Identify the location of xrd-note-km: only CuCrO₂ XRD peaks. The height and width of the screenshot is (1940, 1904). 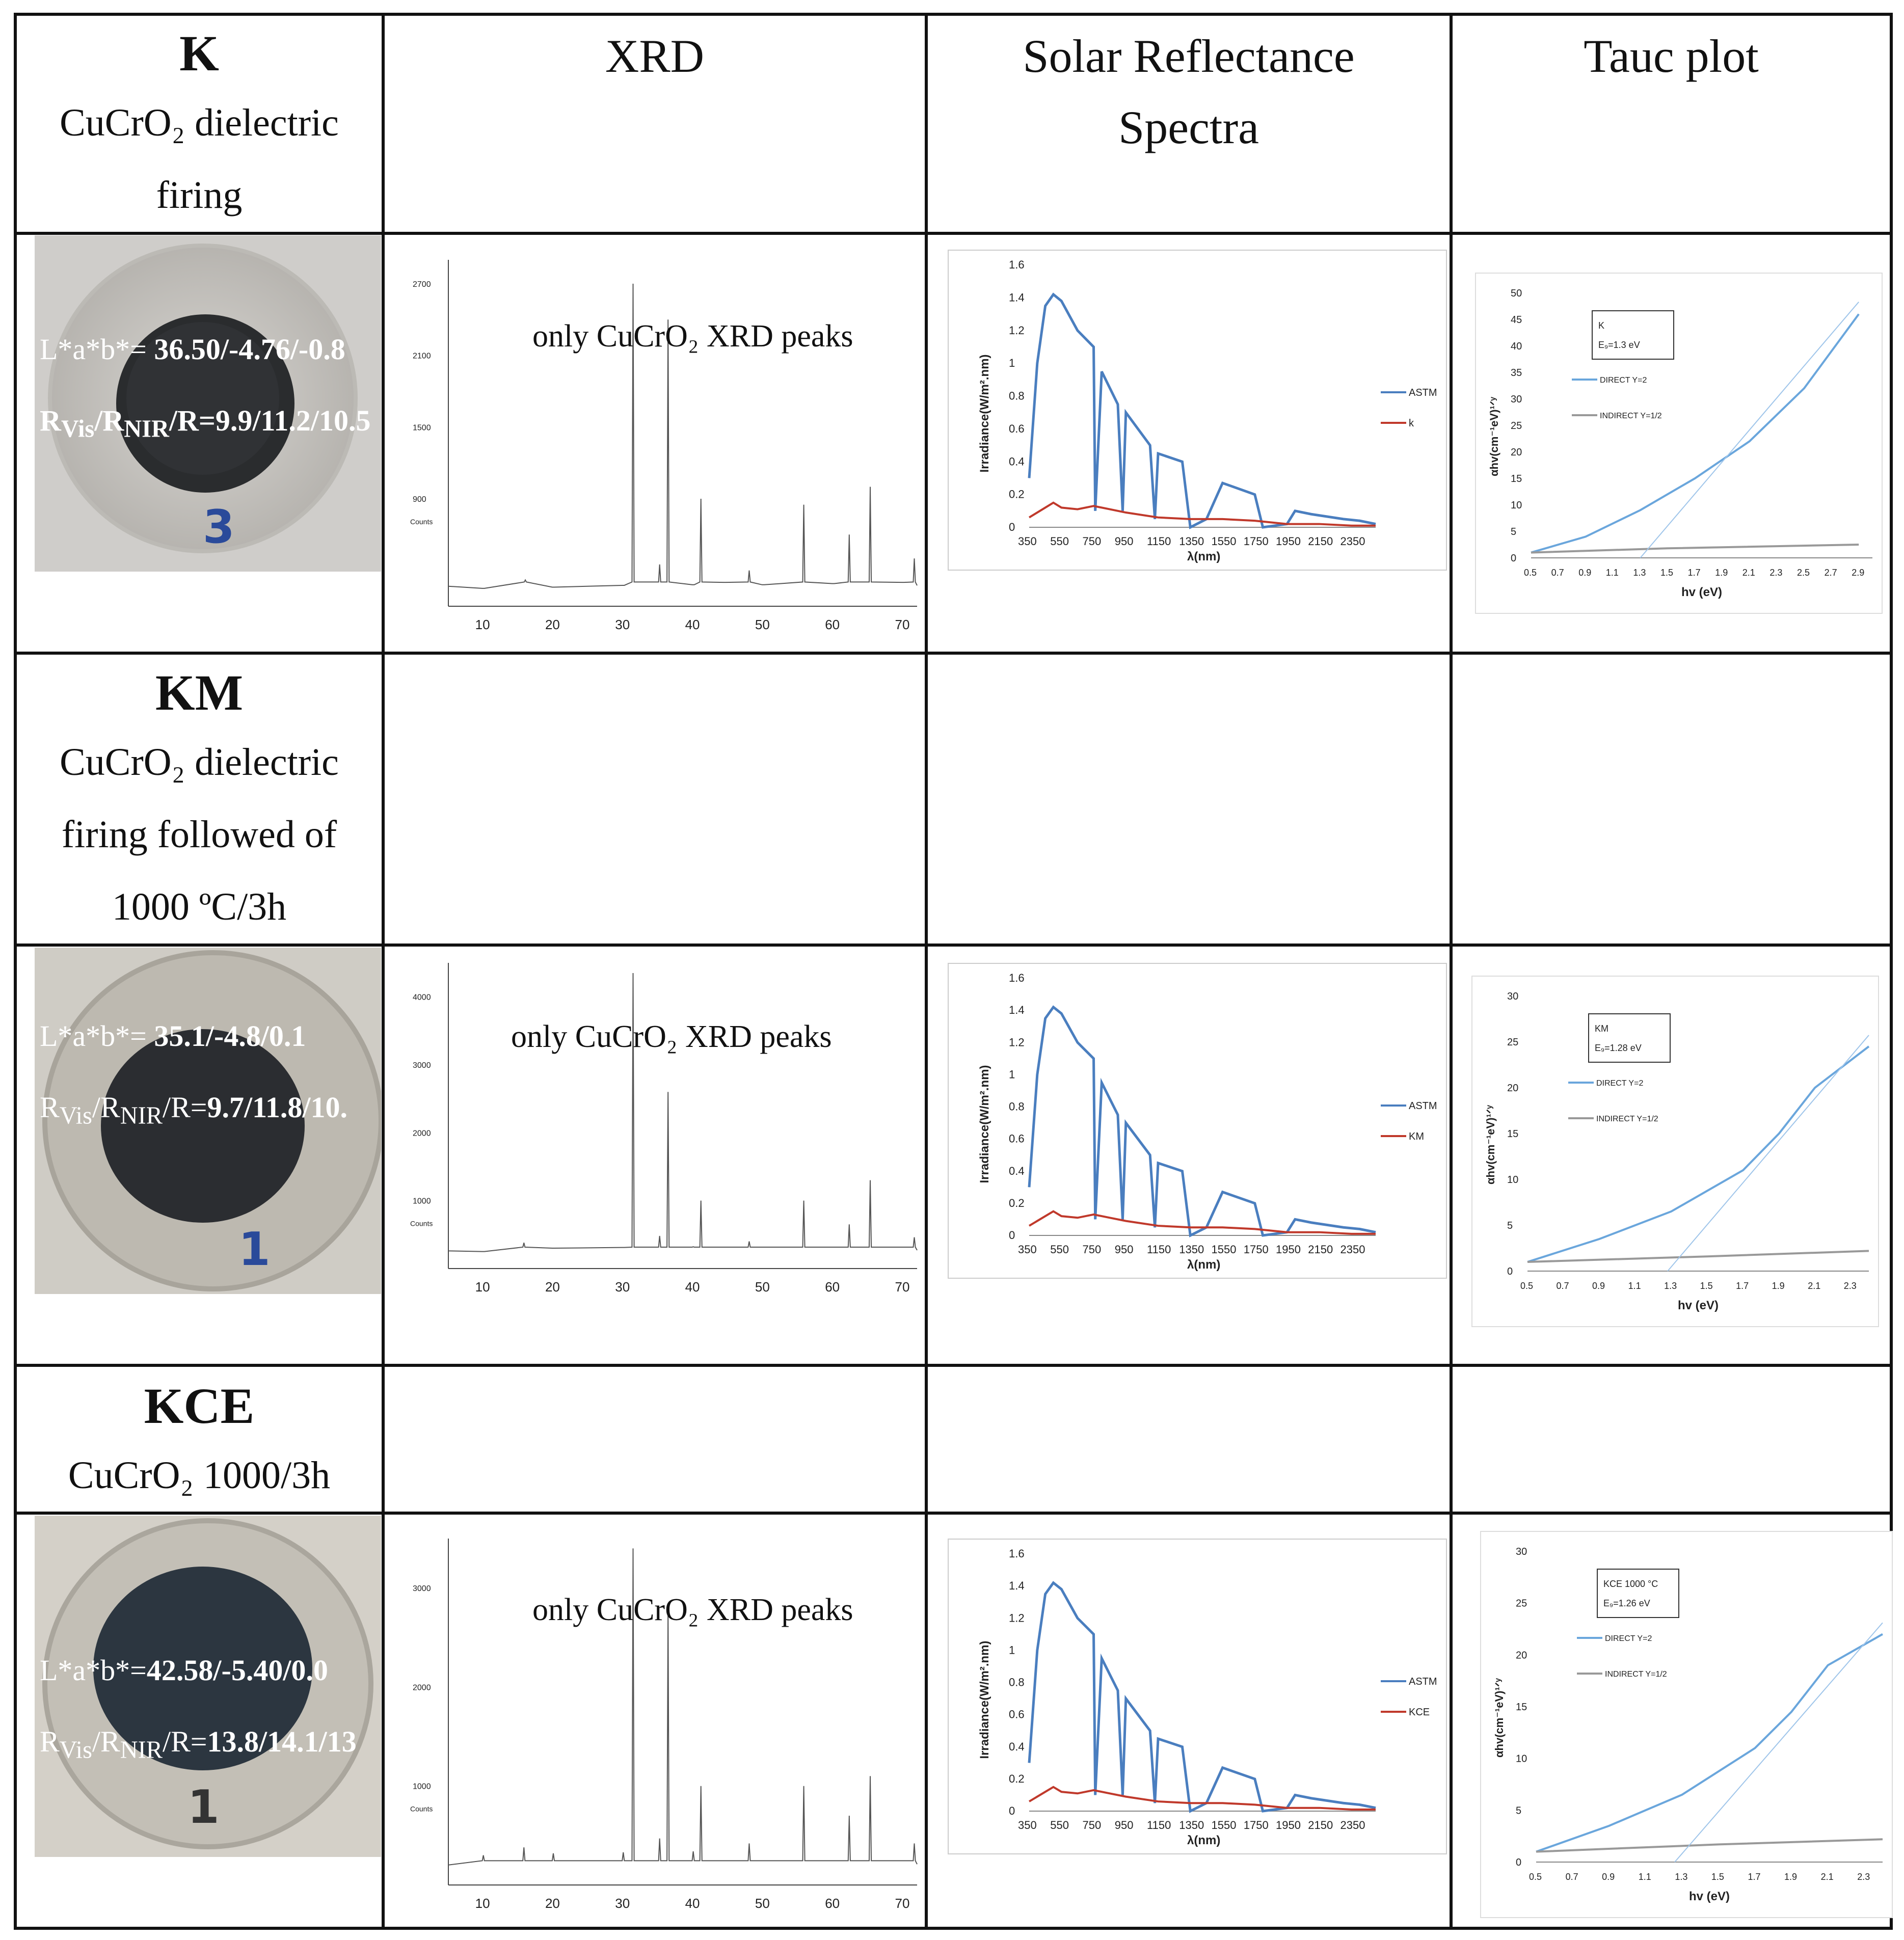
(671, 1036).